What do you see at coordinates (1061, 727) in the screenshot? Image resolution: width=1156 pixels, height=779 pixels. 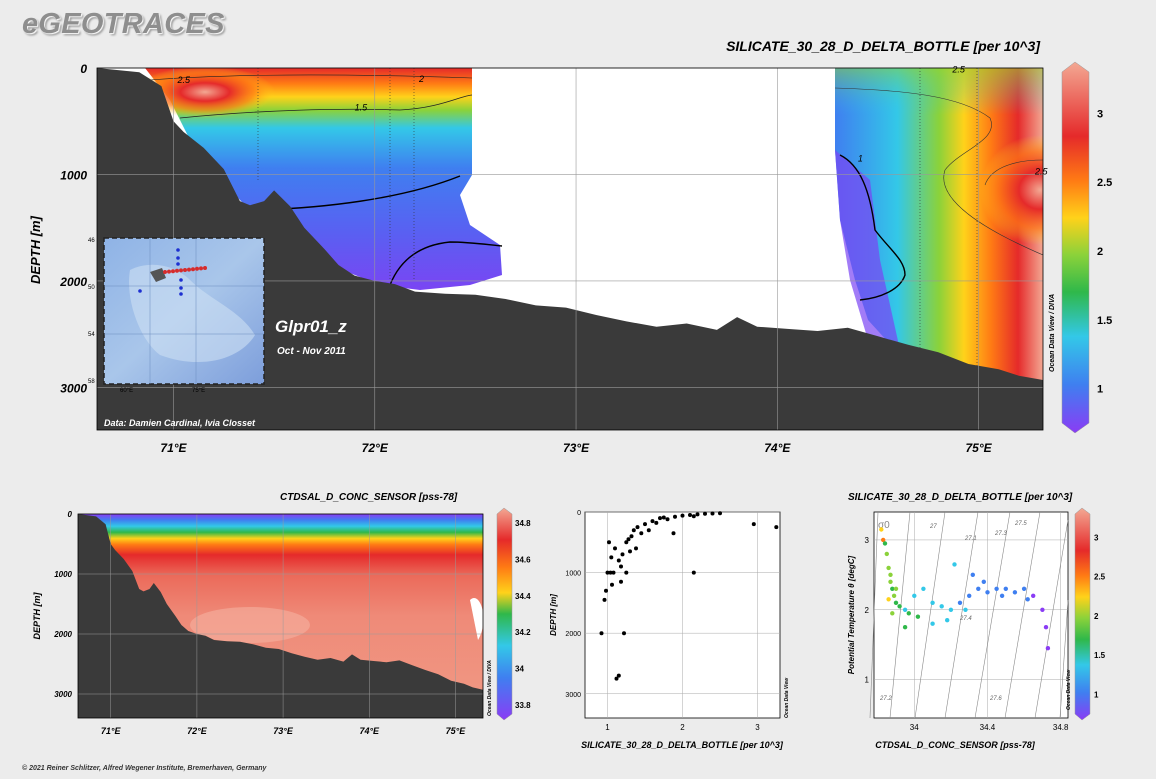 I see `ts-xtick-label-2: 34.8` at bounding box center [1061, 727].